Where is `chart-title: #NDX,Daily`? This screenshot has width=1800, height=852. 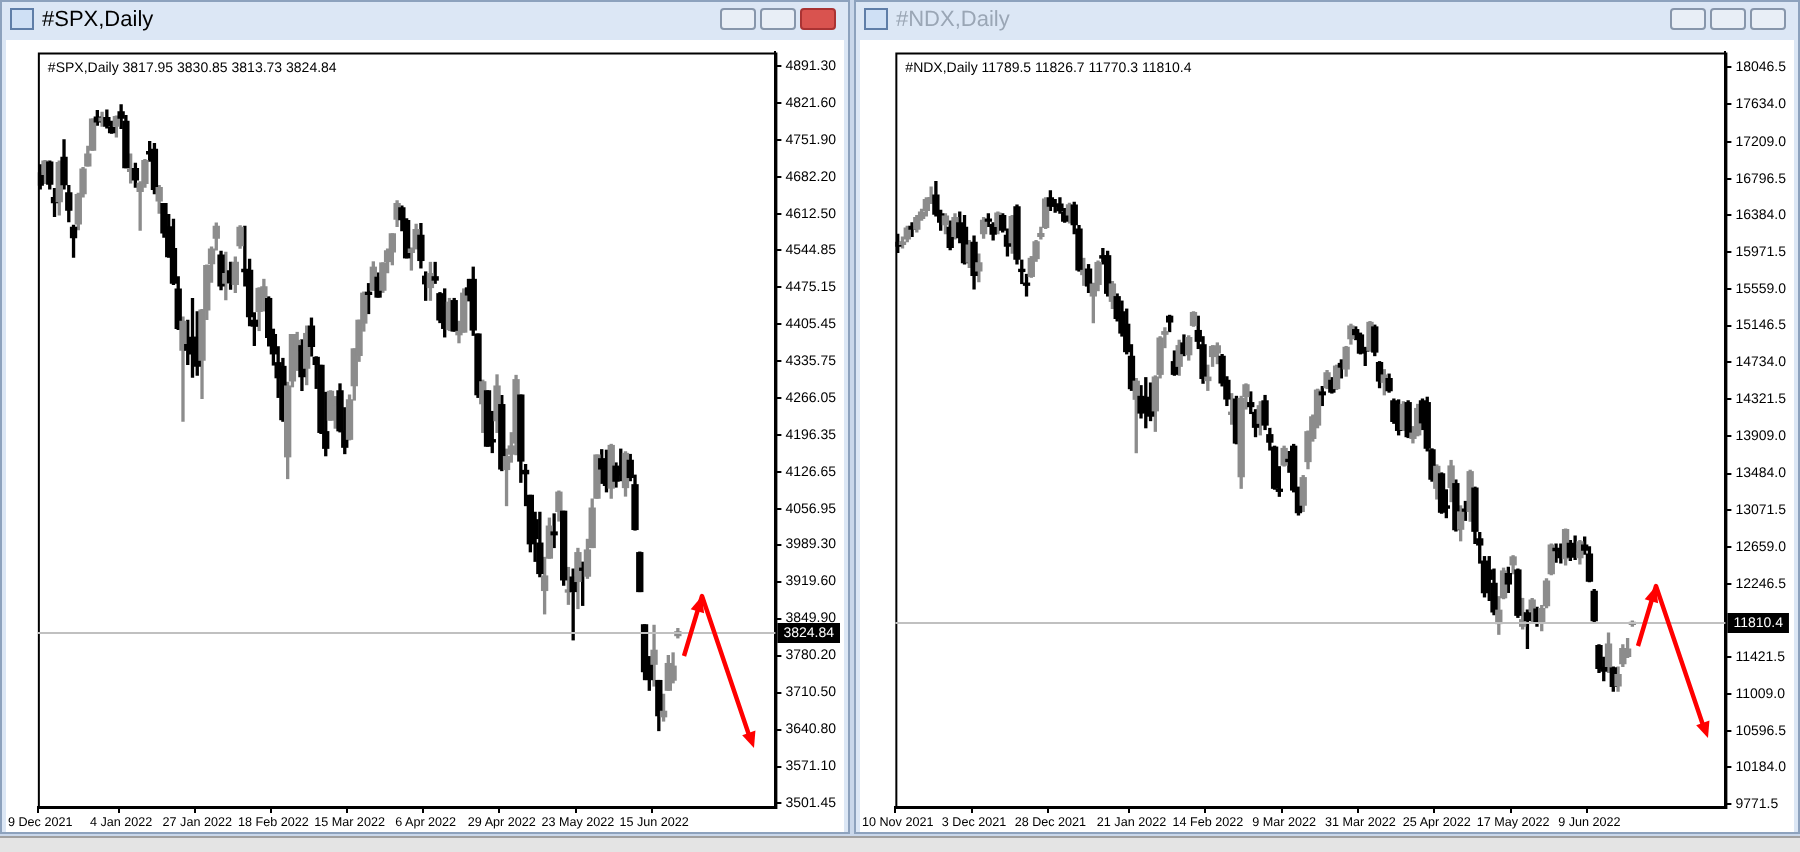
chart-title: #NDX,Daily is located at coordinates (953, 21).